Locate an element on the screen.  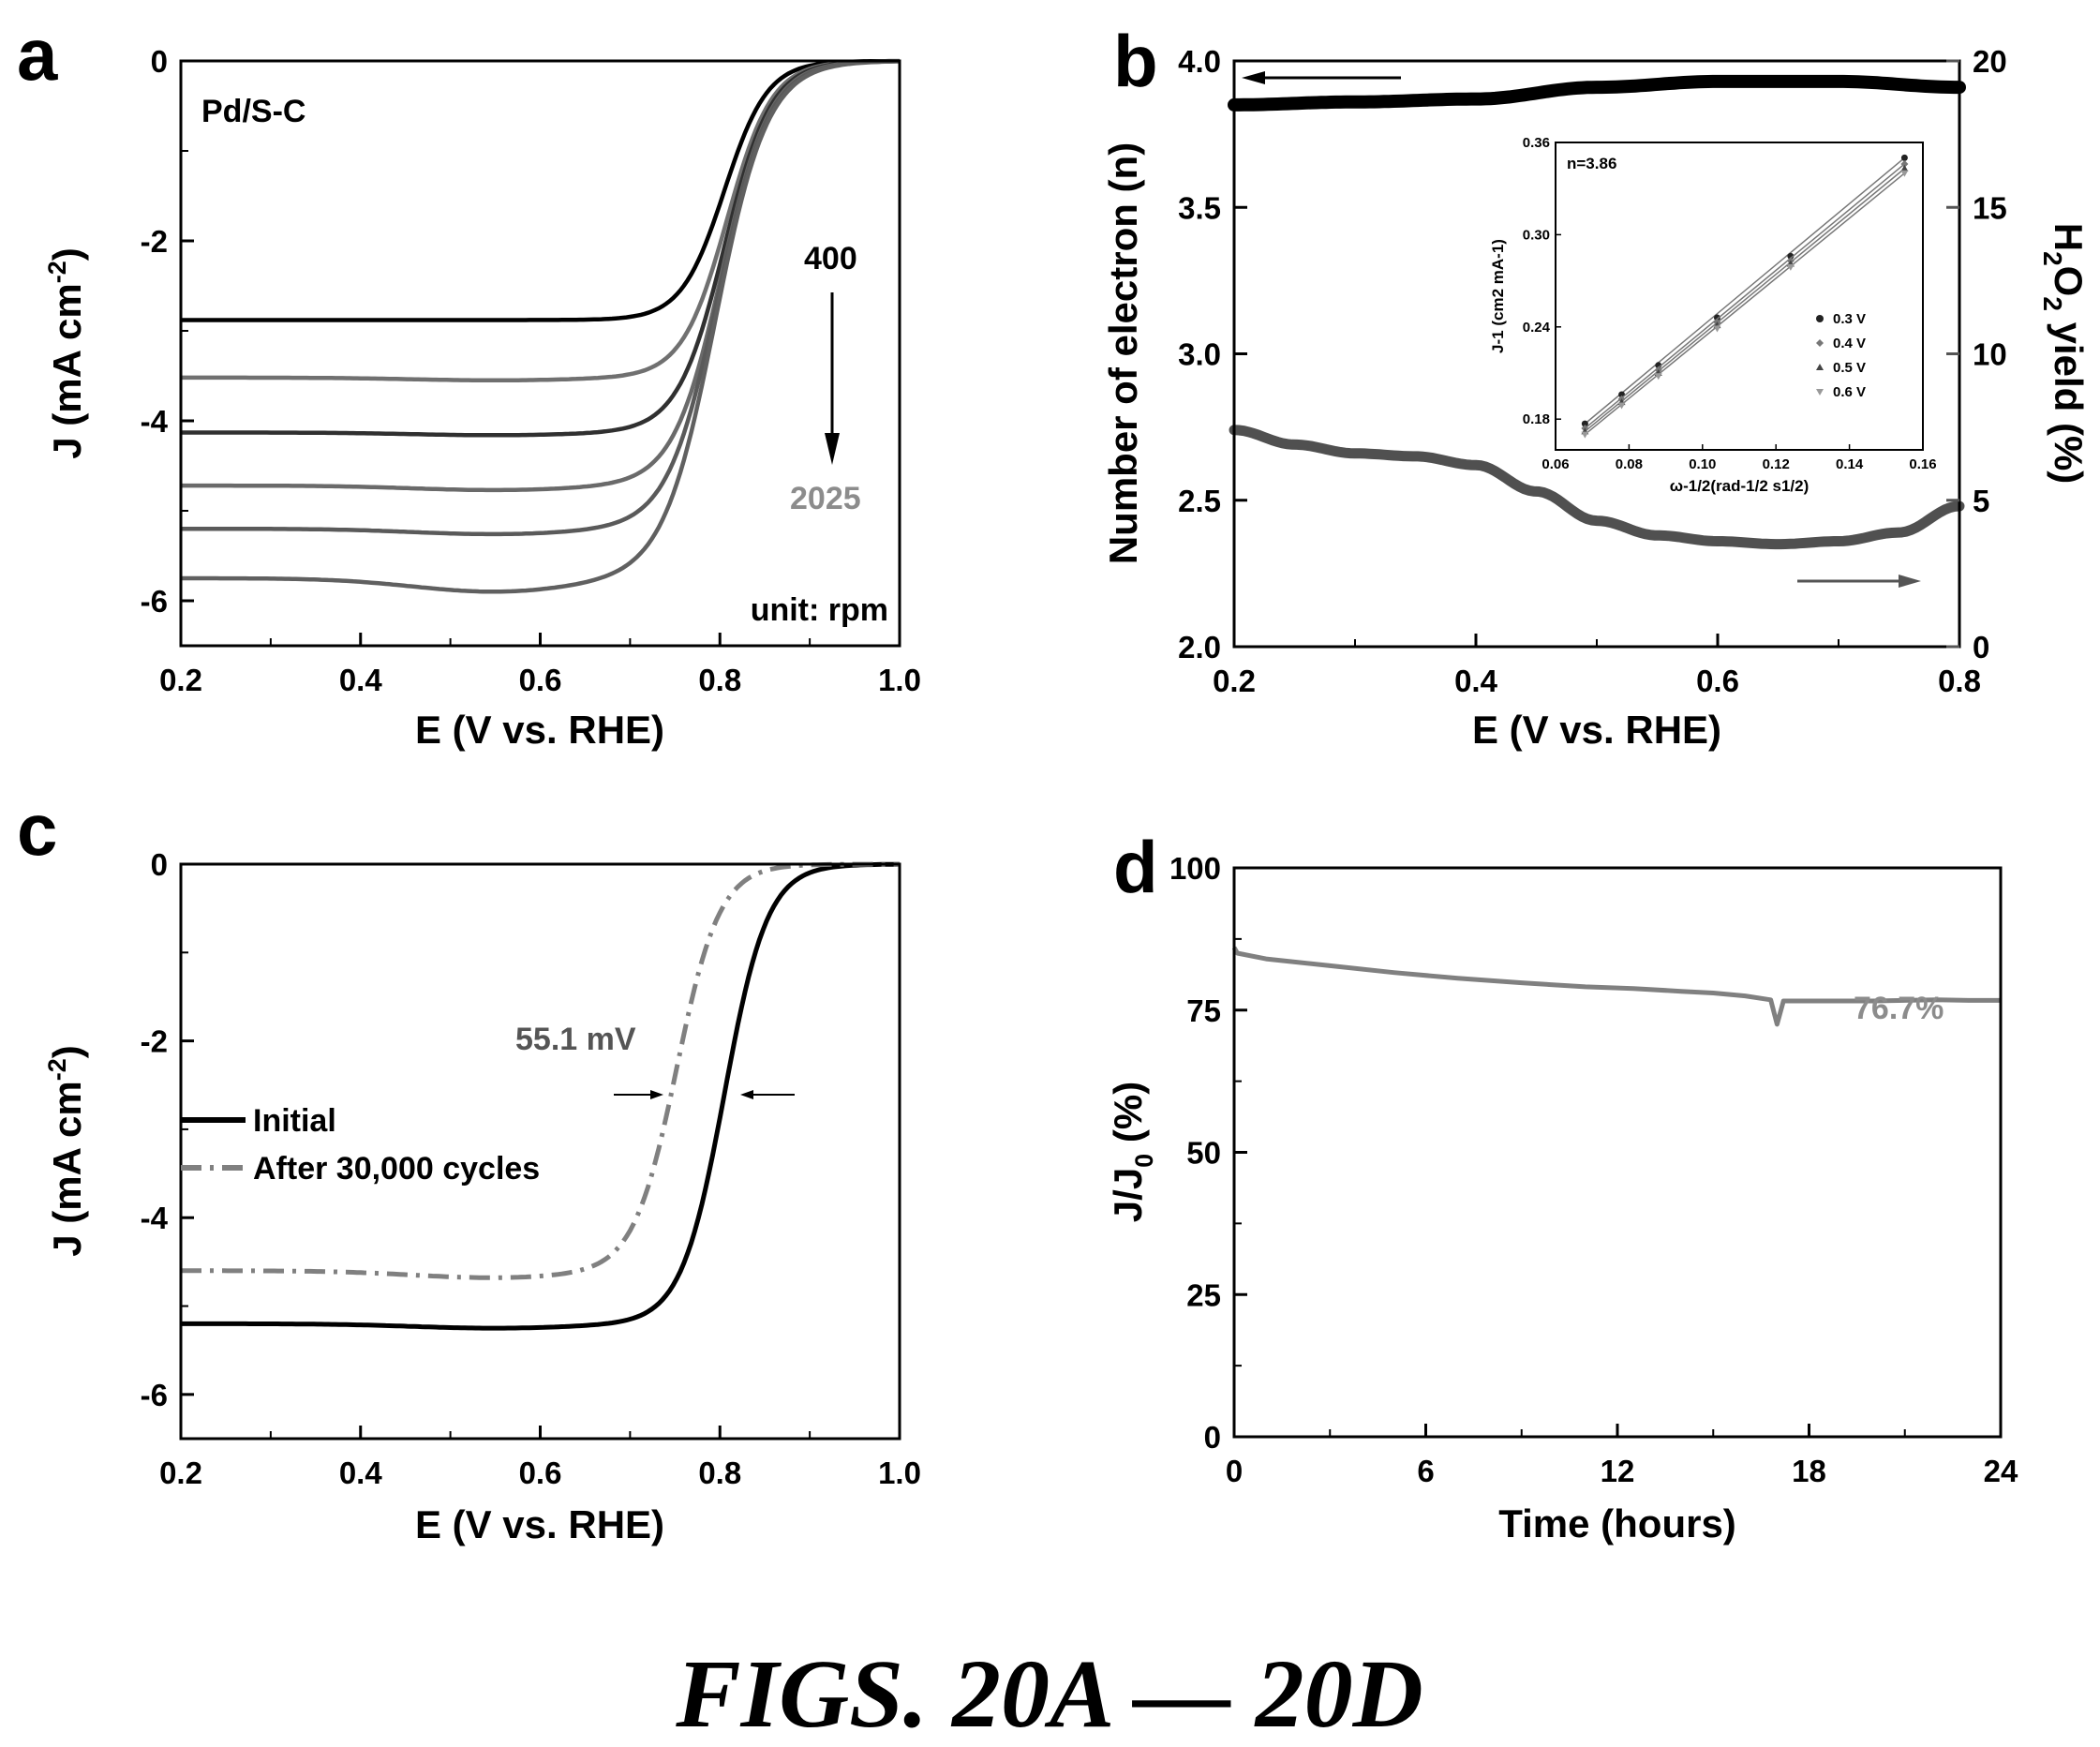
y-left-tick-label: 3.0 is located at coordinates (1199, 354).